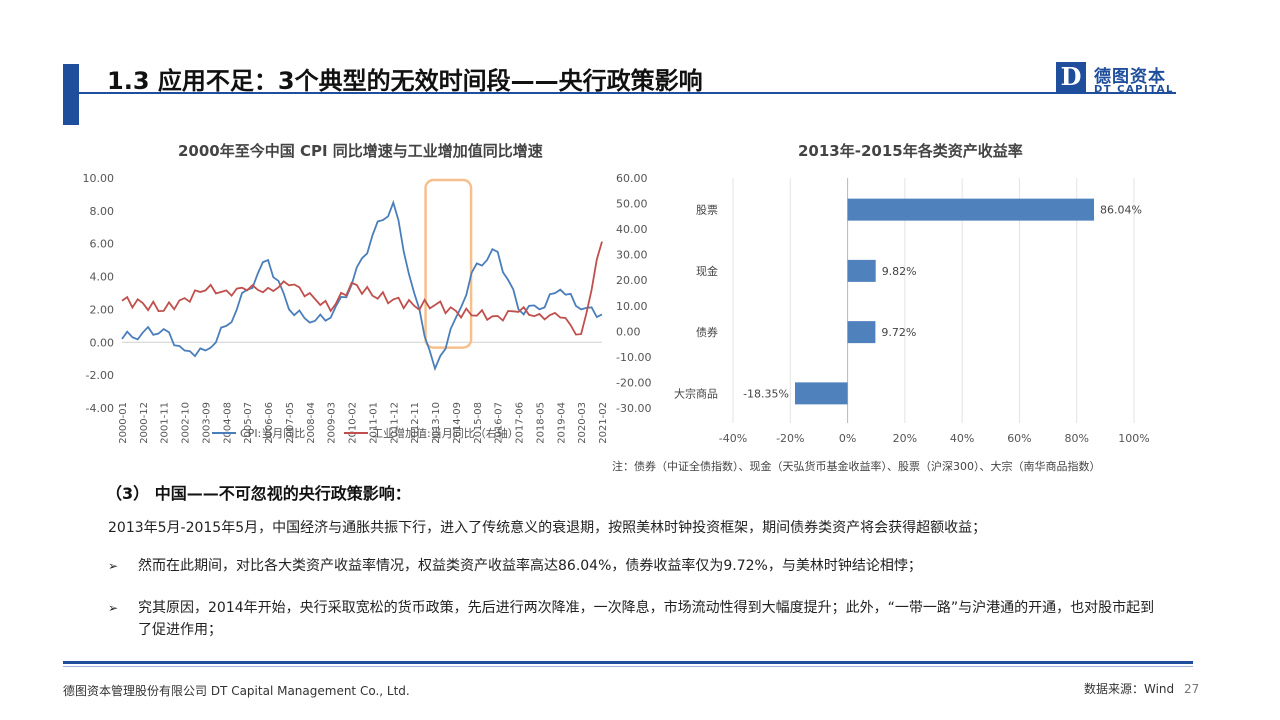 This screenshot has height=720, width=1280. Describe the element at coordinates (628, 331) in the screenshot. I see `y-right-tick-label: 0.00` at that location.